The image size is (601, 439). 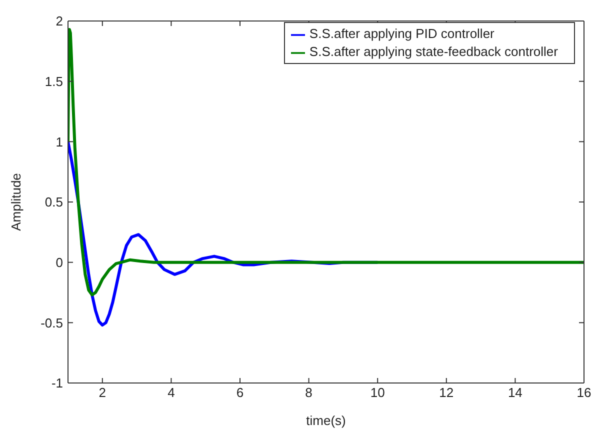 I want to click on x-tick-label: 8, so click(x=308, y=392).